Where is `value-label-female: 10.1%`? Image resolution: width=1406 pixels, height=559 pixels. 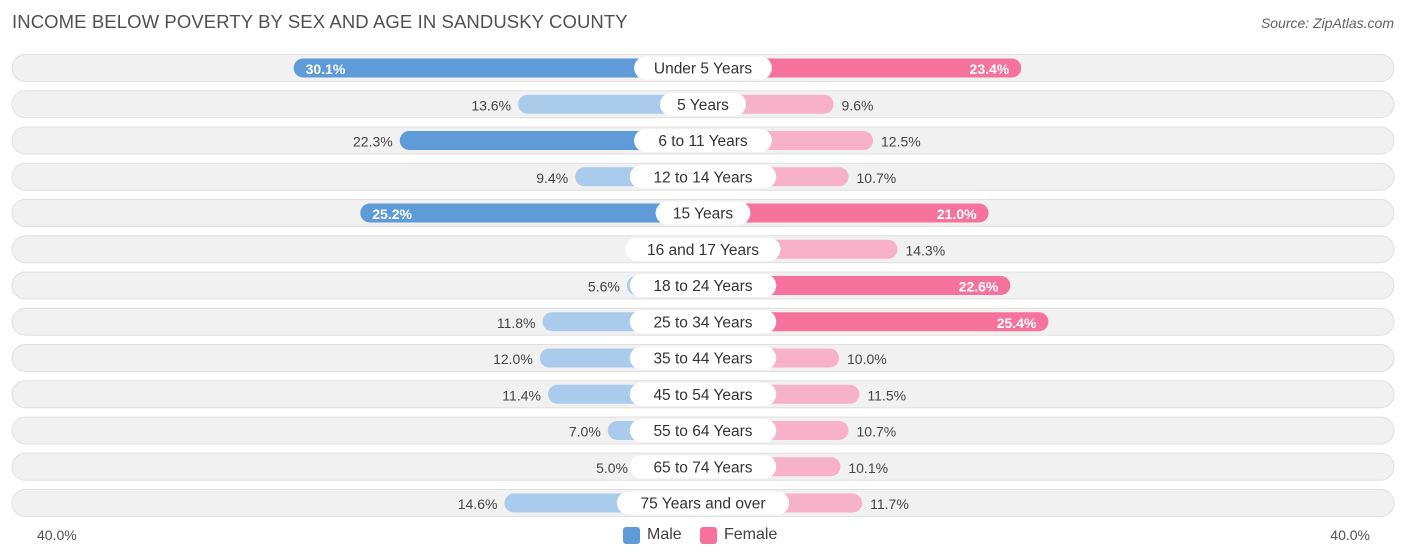
value-label-female: 10.1% is located at coordinates (868, 468).